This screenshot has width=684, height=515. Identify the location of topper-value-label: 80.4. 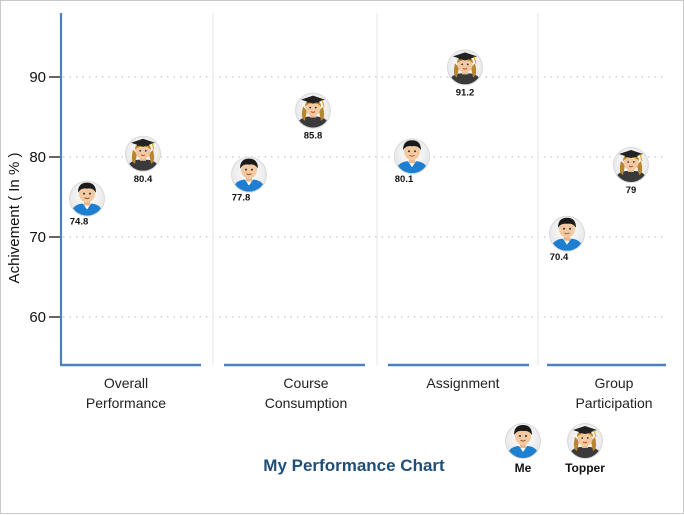
(143, 179).